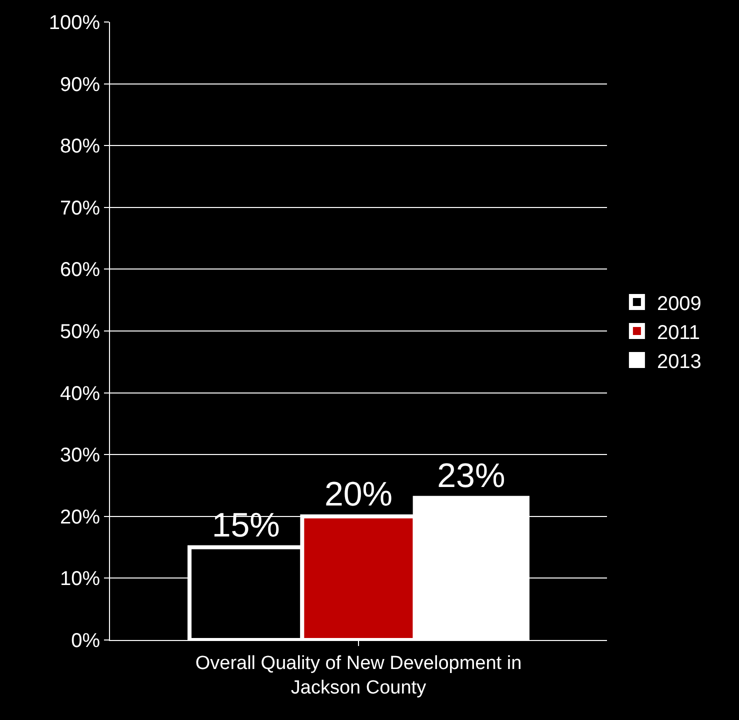 This screenshot has width=739, height=720. I want to click on y-tick-label: 10%, so click(80, 579).